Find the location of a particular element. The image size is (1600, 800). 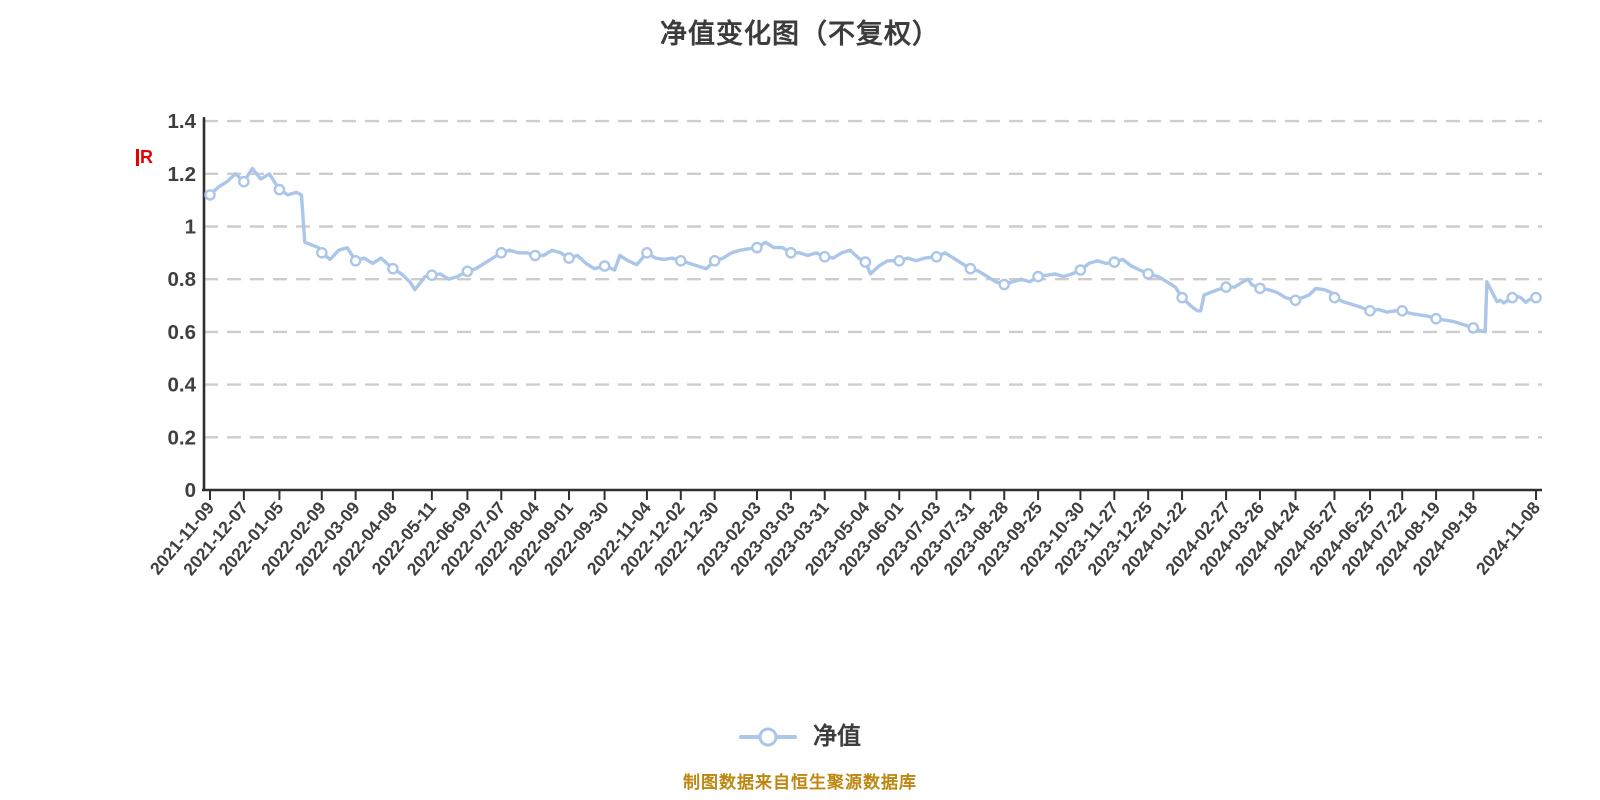

event-flag-R: R is located at coordinates (144, 157).